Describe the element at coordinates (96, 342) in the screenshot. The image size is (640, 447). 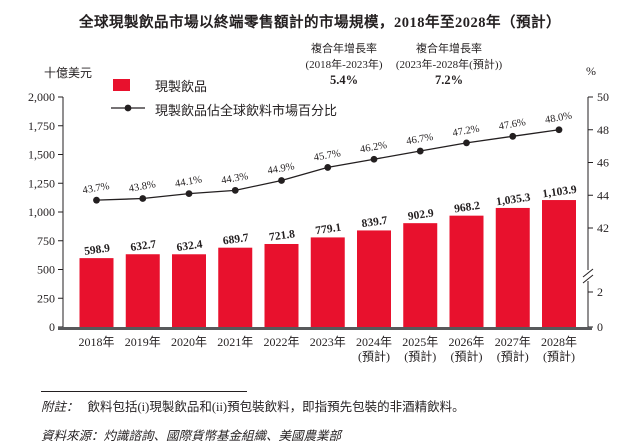
I see `x-axis-label: 2018年` at that location.